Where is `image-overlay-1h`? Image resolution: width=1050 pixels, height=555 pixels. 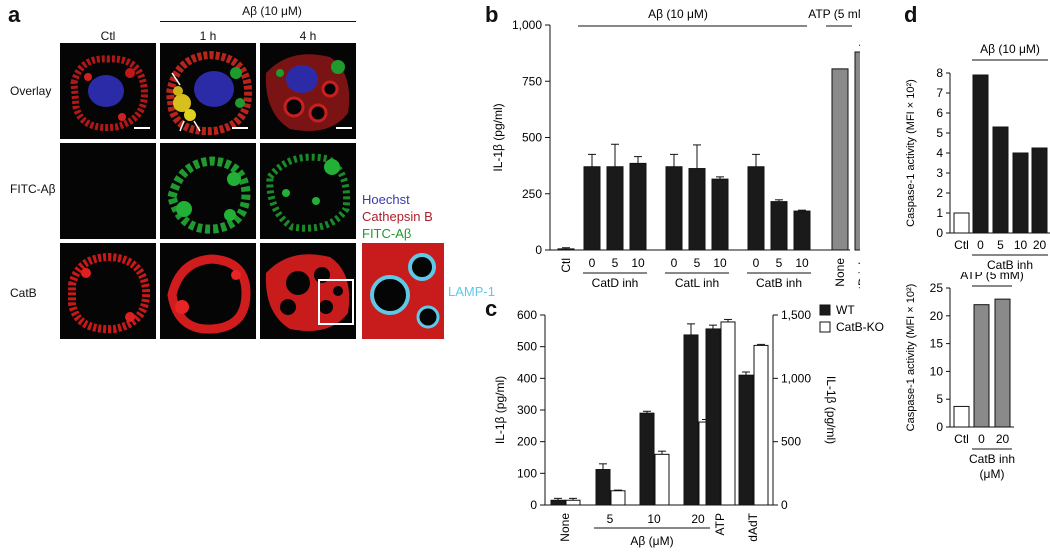
image-overlay-1h is located at coordinates (208, 91).